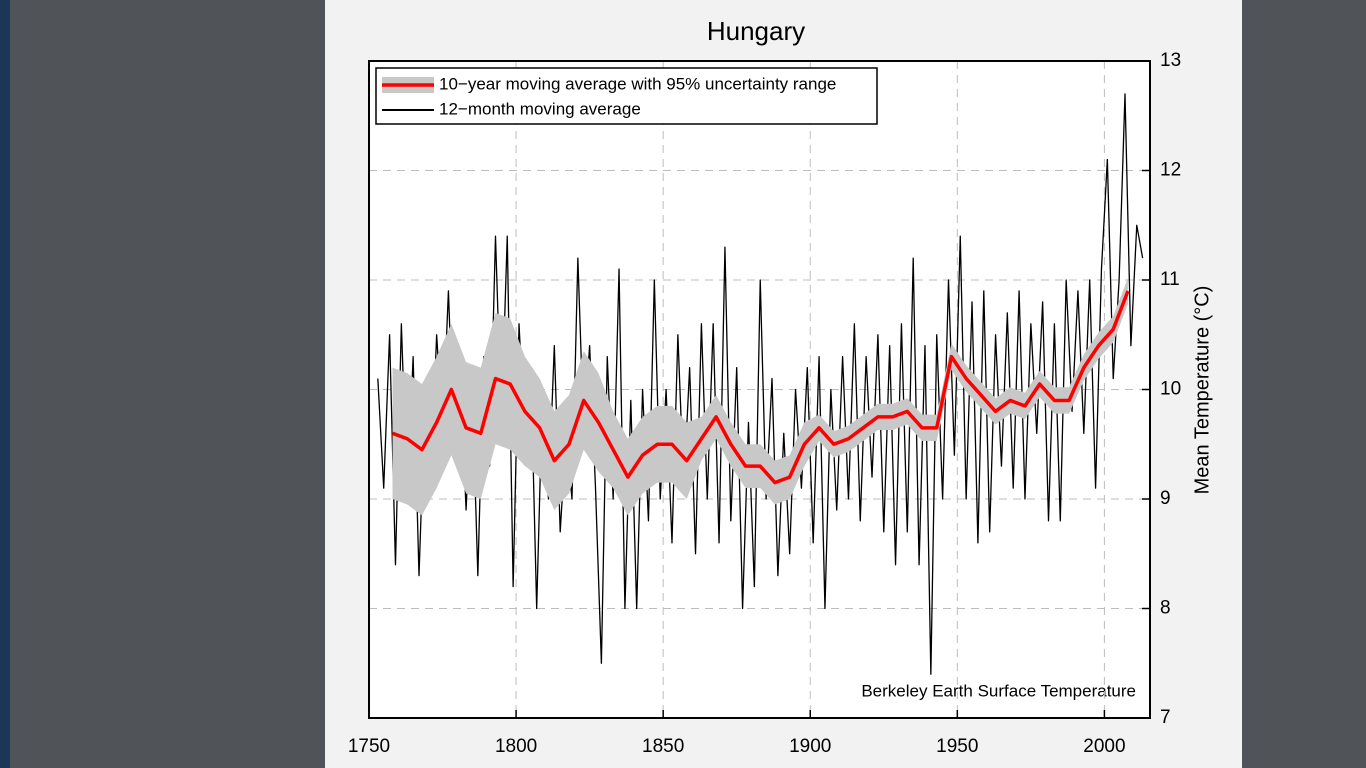 The height and width of the screenshot is (768, 1366). I want to click on y-tick-label: 12, so click(1170, 170).